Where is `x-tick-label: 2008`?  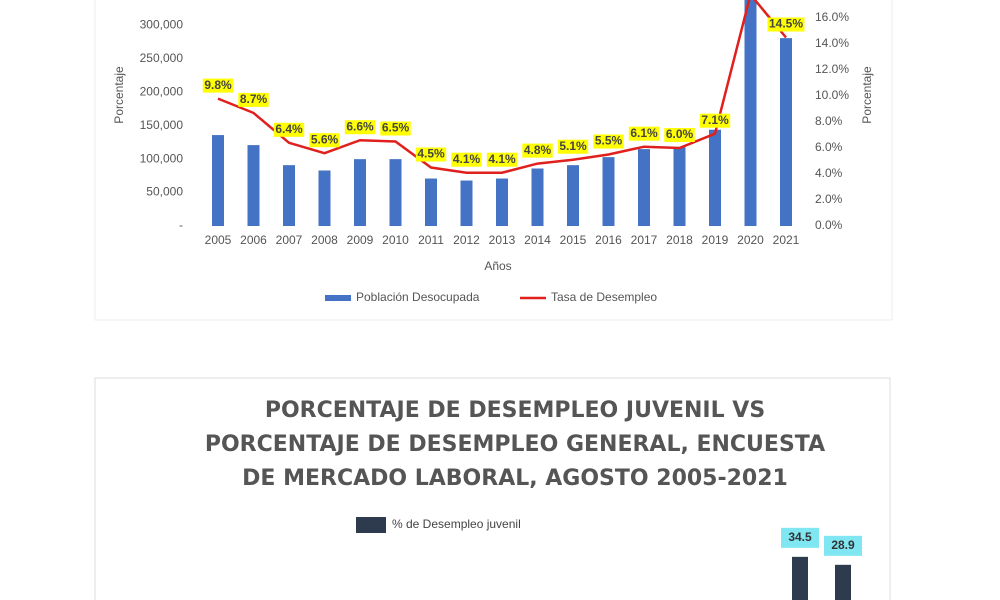
x-tick-label: 2008 is located at coordinates (324, 240).